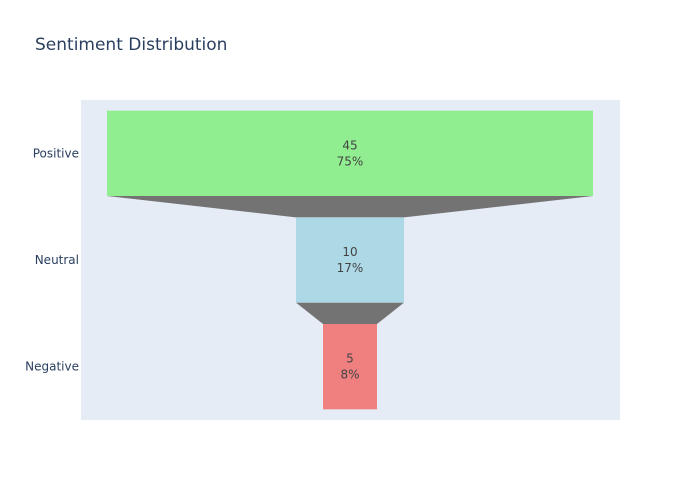 The height and width of the screenshot is (500, 700). What do you see at coordinates (57, 260) in the screenshot?
I see `y-tick-label: Neutral` at bounding box center [57, 260].